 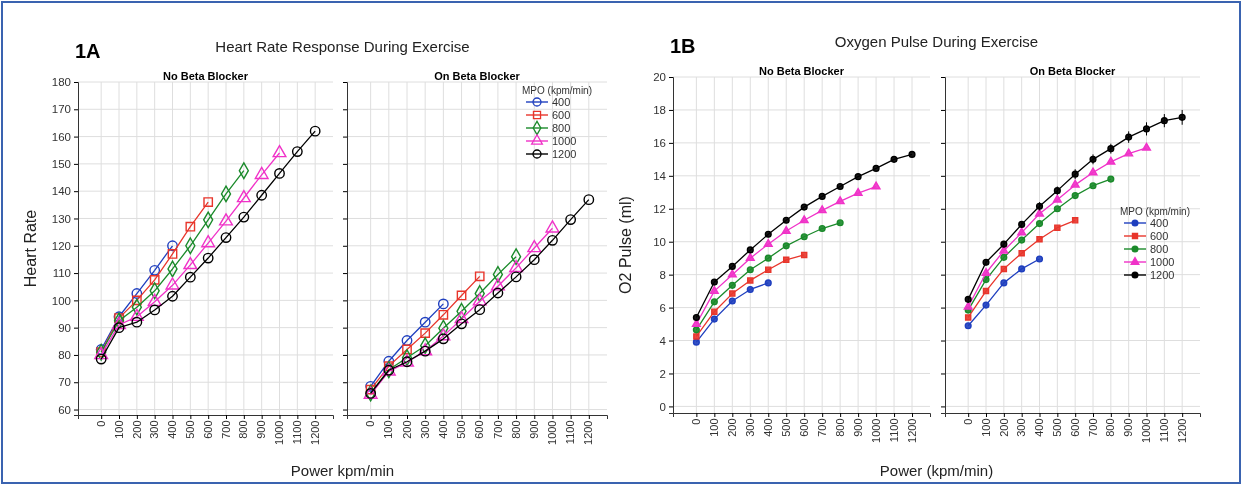 What do you see at coordinates (659, 208) in the screenshot?
I see `y-tick-label: 12` at bounding box center [659, 208].